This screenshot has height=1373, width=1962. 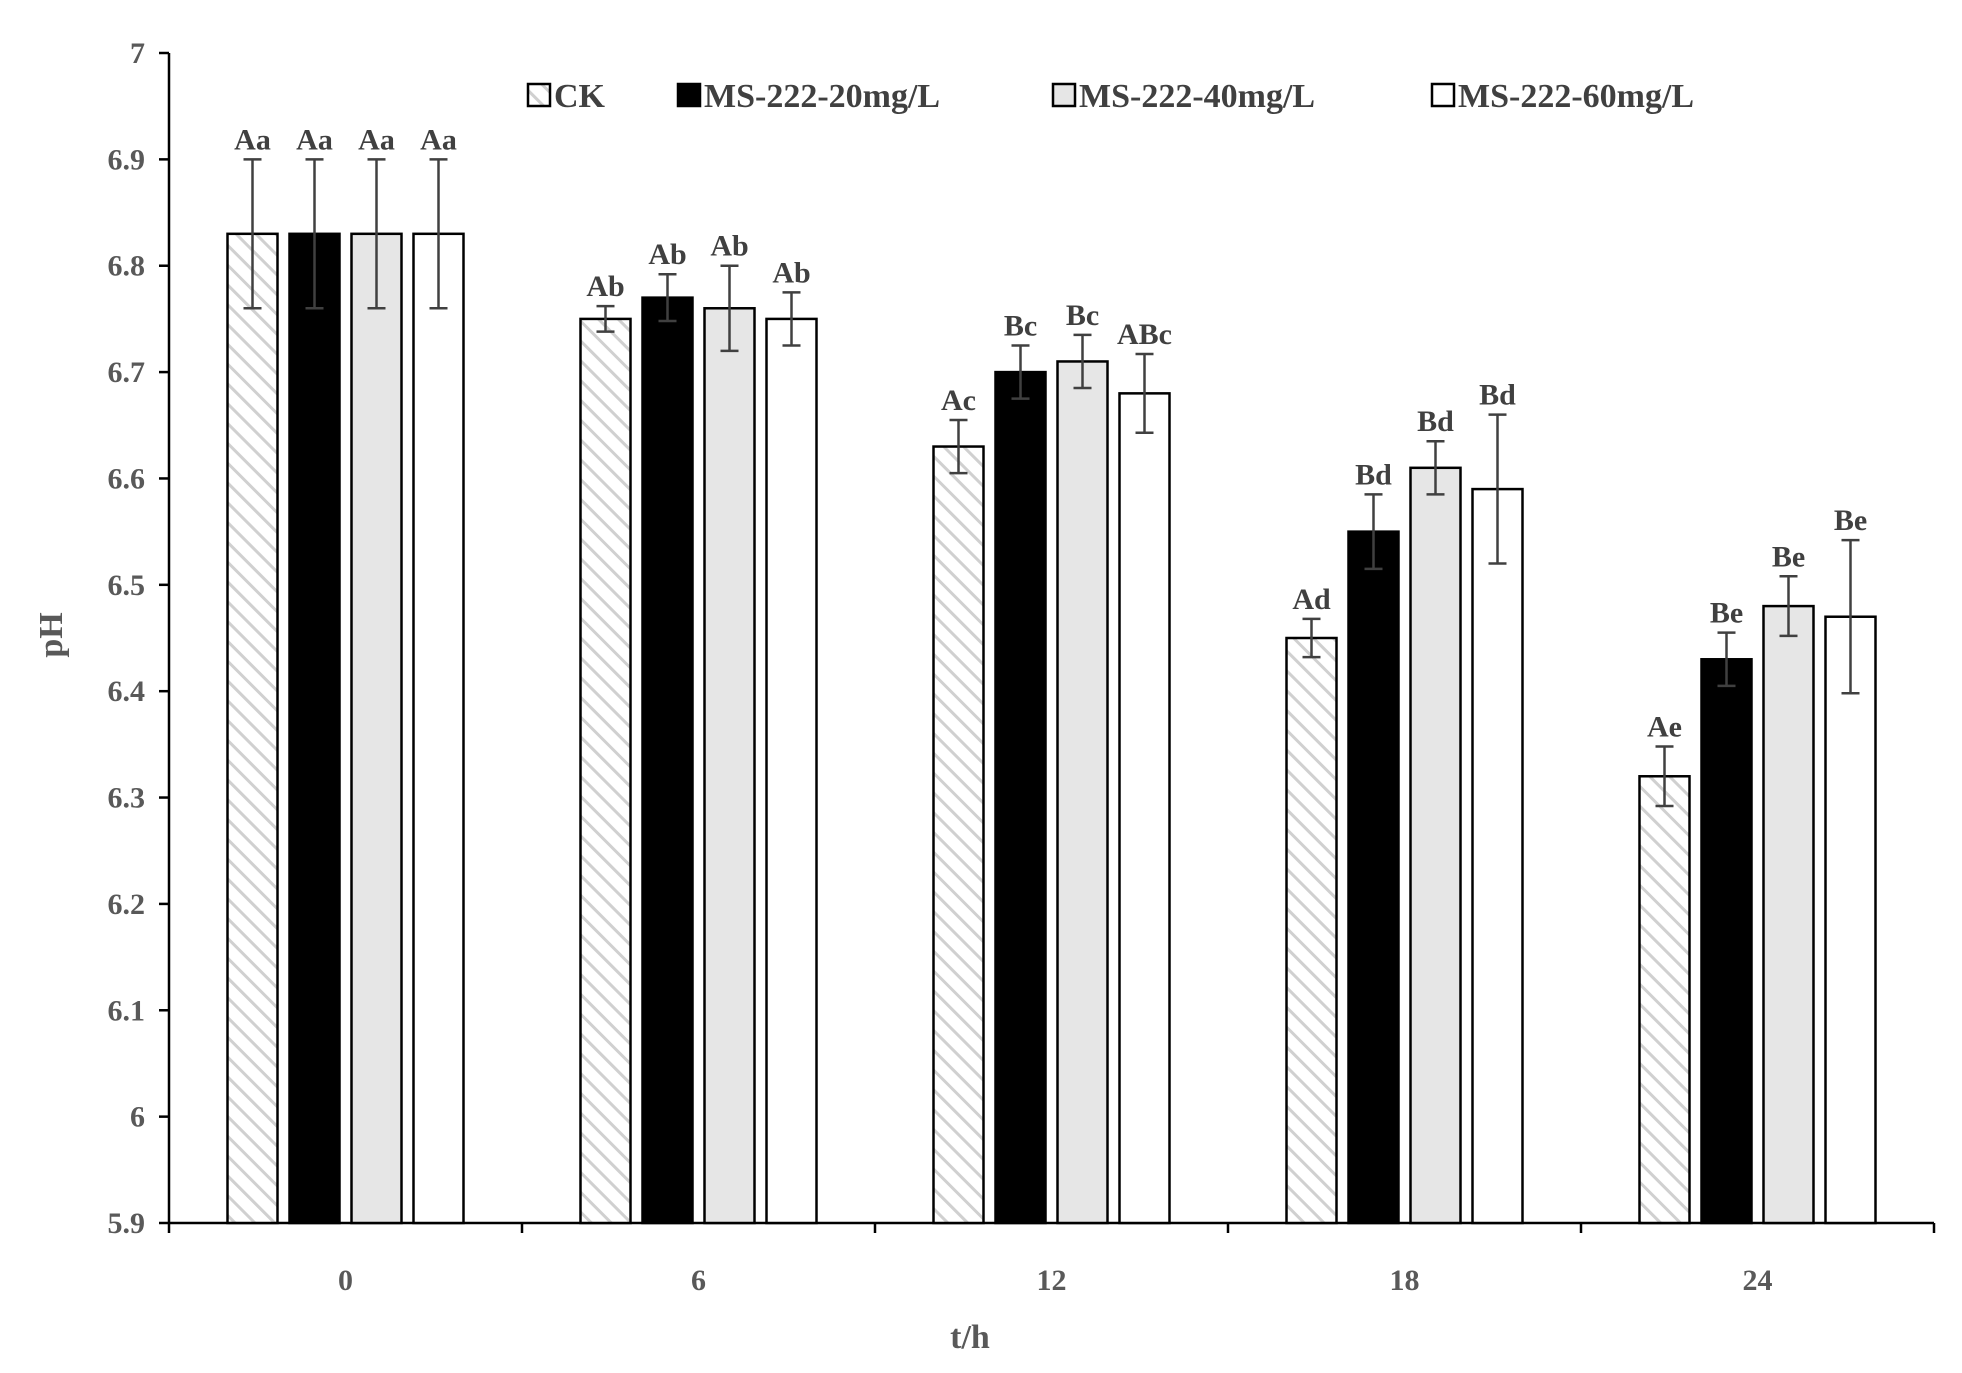 What do you see at coordinates (698, 1280) in the screenshot?
I see `x-tick-label: 6` at bounding box center [698, 1280].